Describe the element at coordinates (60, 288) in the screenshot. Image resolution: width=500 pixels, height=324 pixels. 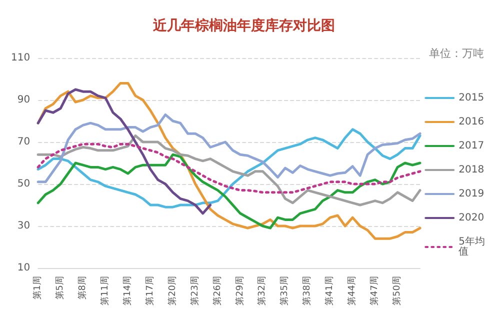
I see `x-tick-label: 第5周` at that location.